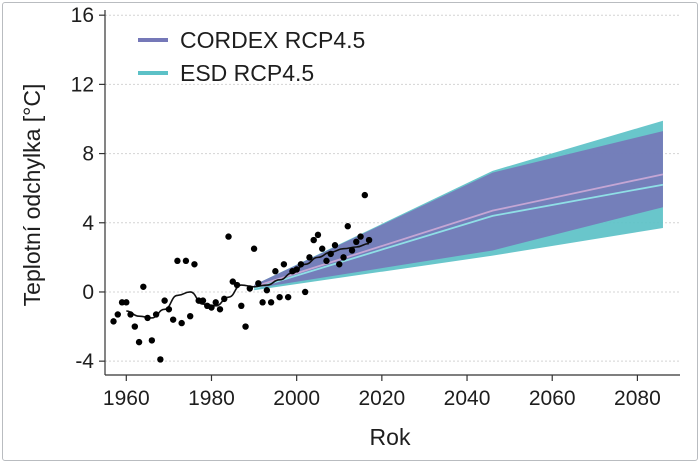 The width and height of the screenshot is (700, 463). What do you see at coordinates (88, 292) in the screenshot?
I see `y-tick-label: 0` at bounding box center [88, 292].